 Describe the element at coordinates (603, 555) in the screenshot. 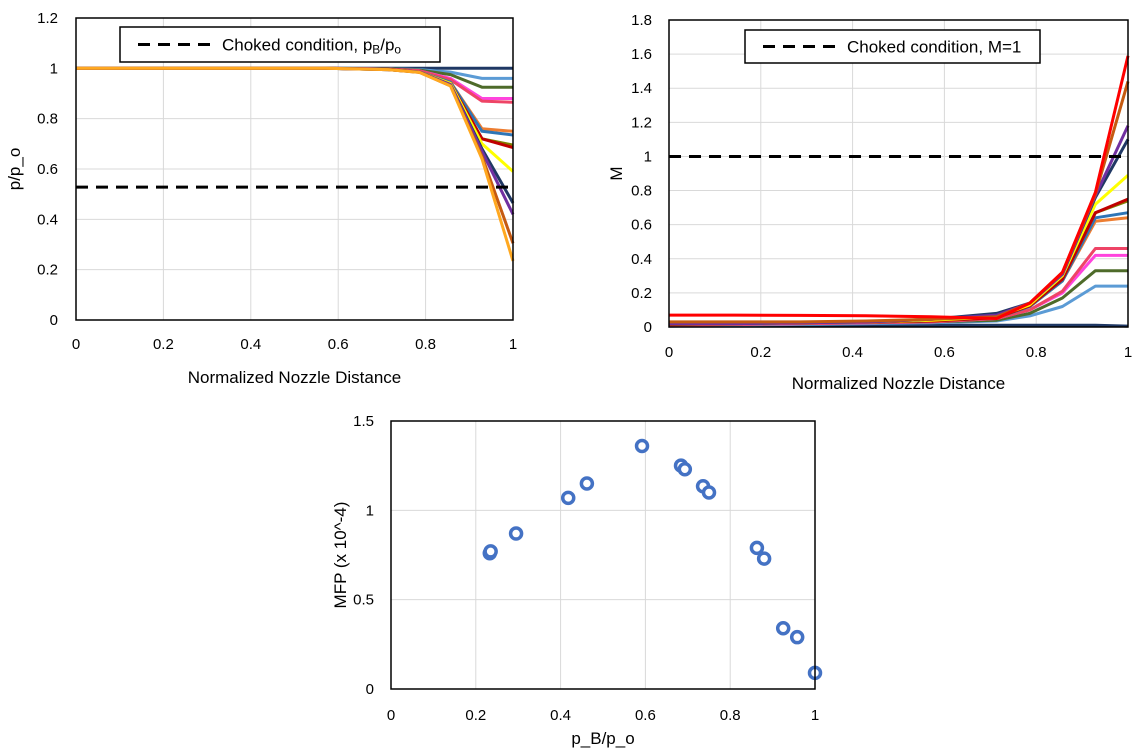

I see `plot-area-border` at that location.